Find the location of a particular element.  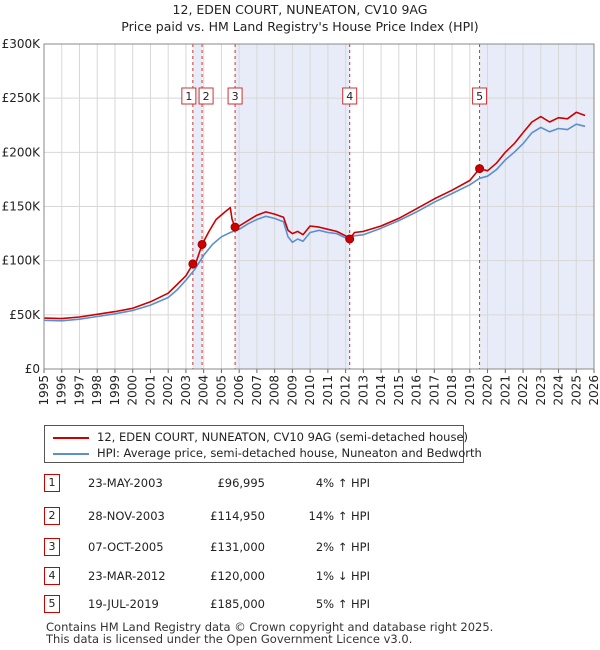

sale-date: 23-MAR-2012 is located at coordinates (127, 576).